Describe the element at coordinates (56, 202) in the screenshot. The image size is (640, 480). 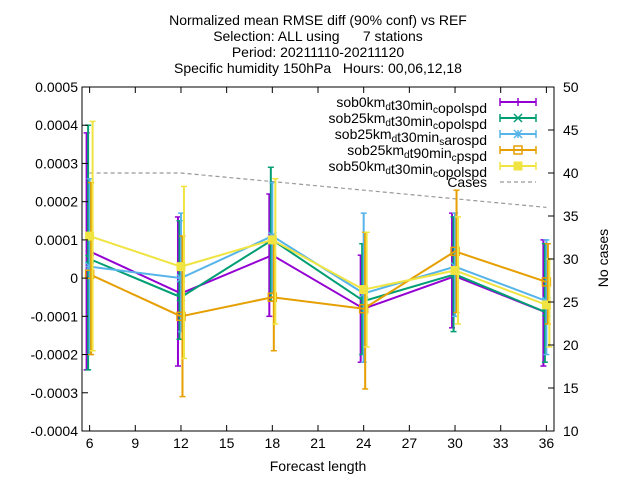
I see `y-tick-label: 0.0002` at that location.